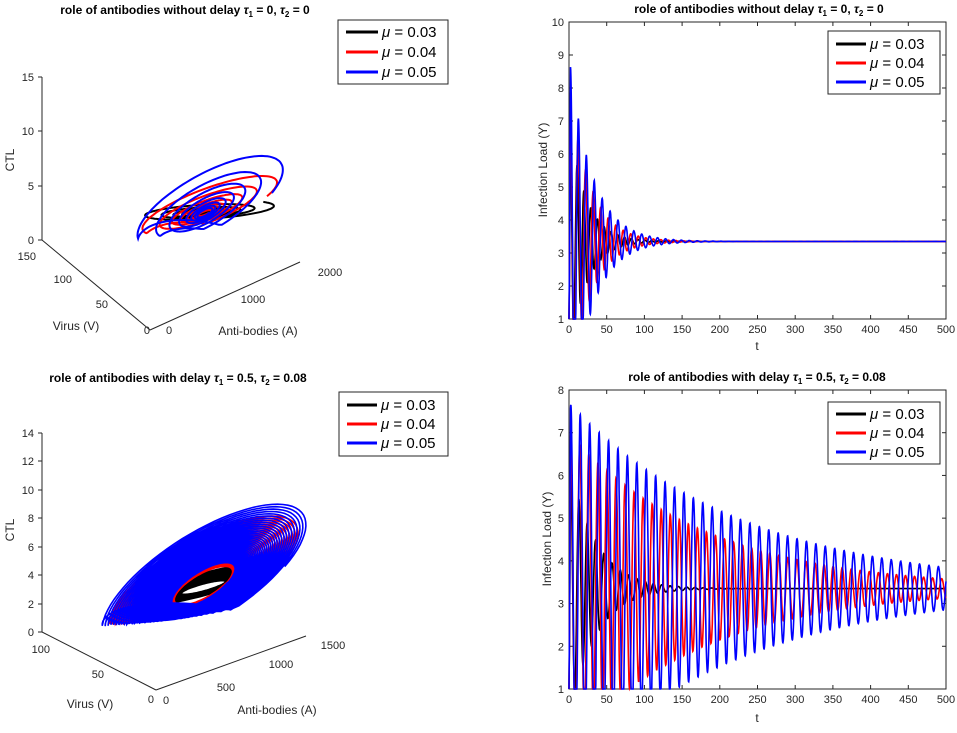 The image size is (957, 733). I want to click on panel-a-xtick: 1000, so click(253, 300).